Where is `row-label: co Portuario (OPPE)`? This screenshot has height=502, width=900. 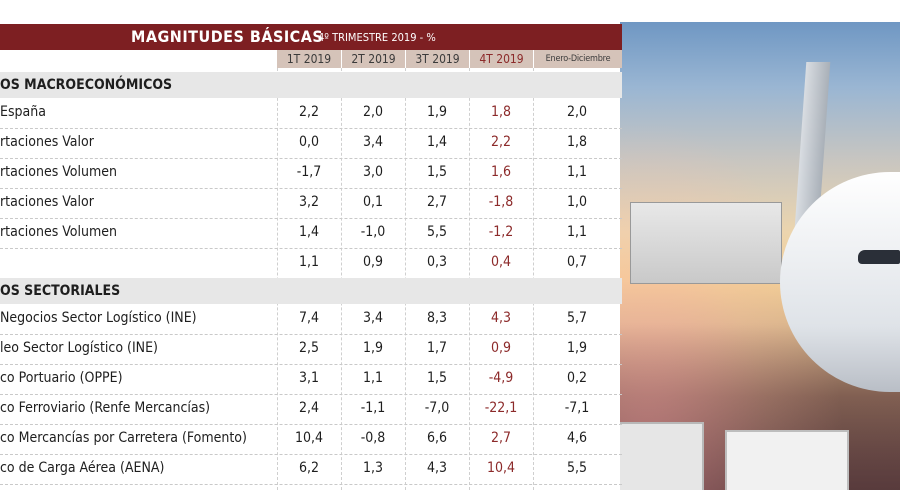 row-label: co Portuario (OPPE) is located at coordinates (61, 378).